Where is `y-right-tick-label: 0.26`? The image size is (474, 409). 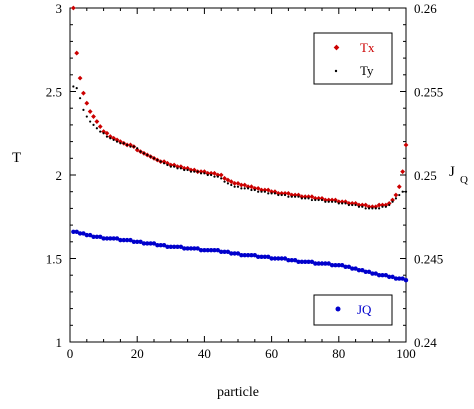
y-right-tick-label: 0.26 is located at coordinates (425, 8).